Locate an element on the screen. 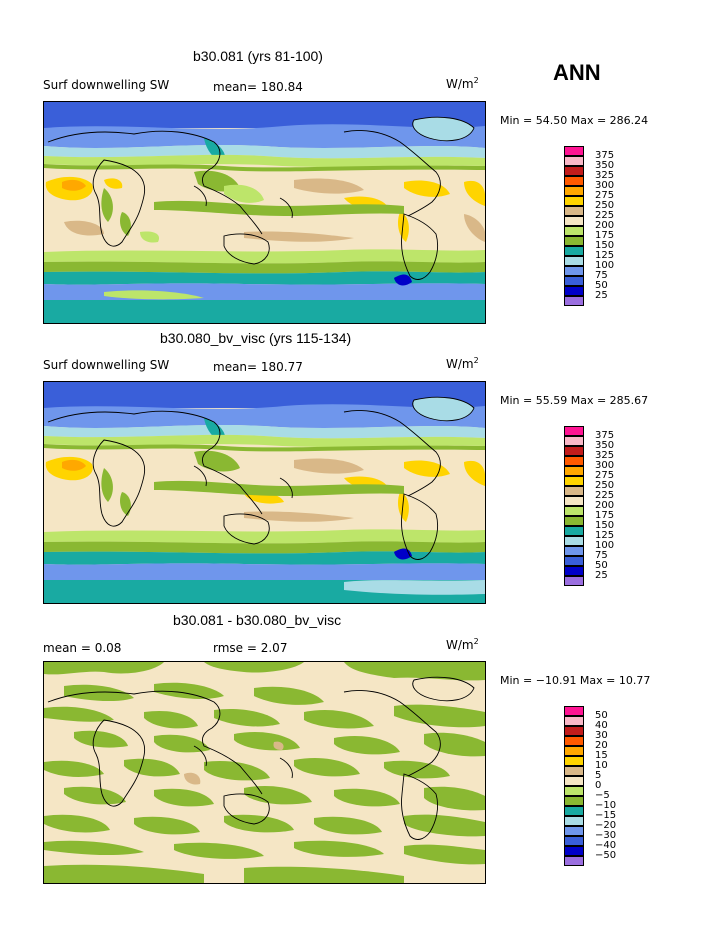 This screenshot has width=723, height=935. colorbar-label: 275 is located at coordinates (605, 475).